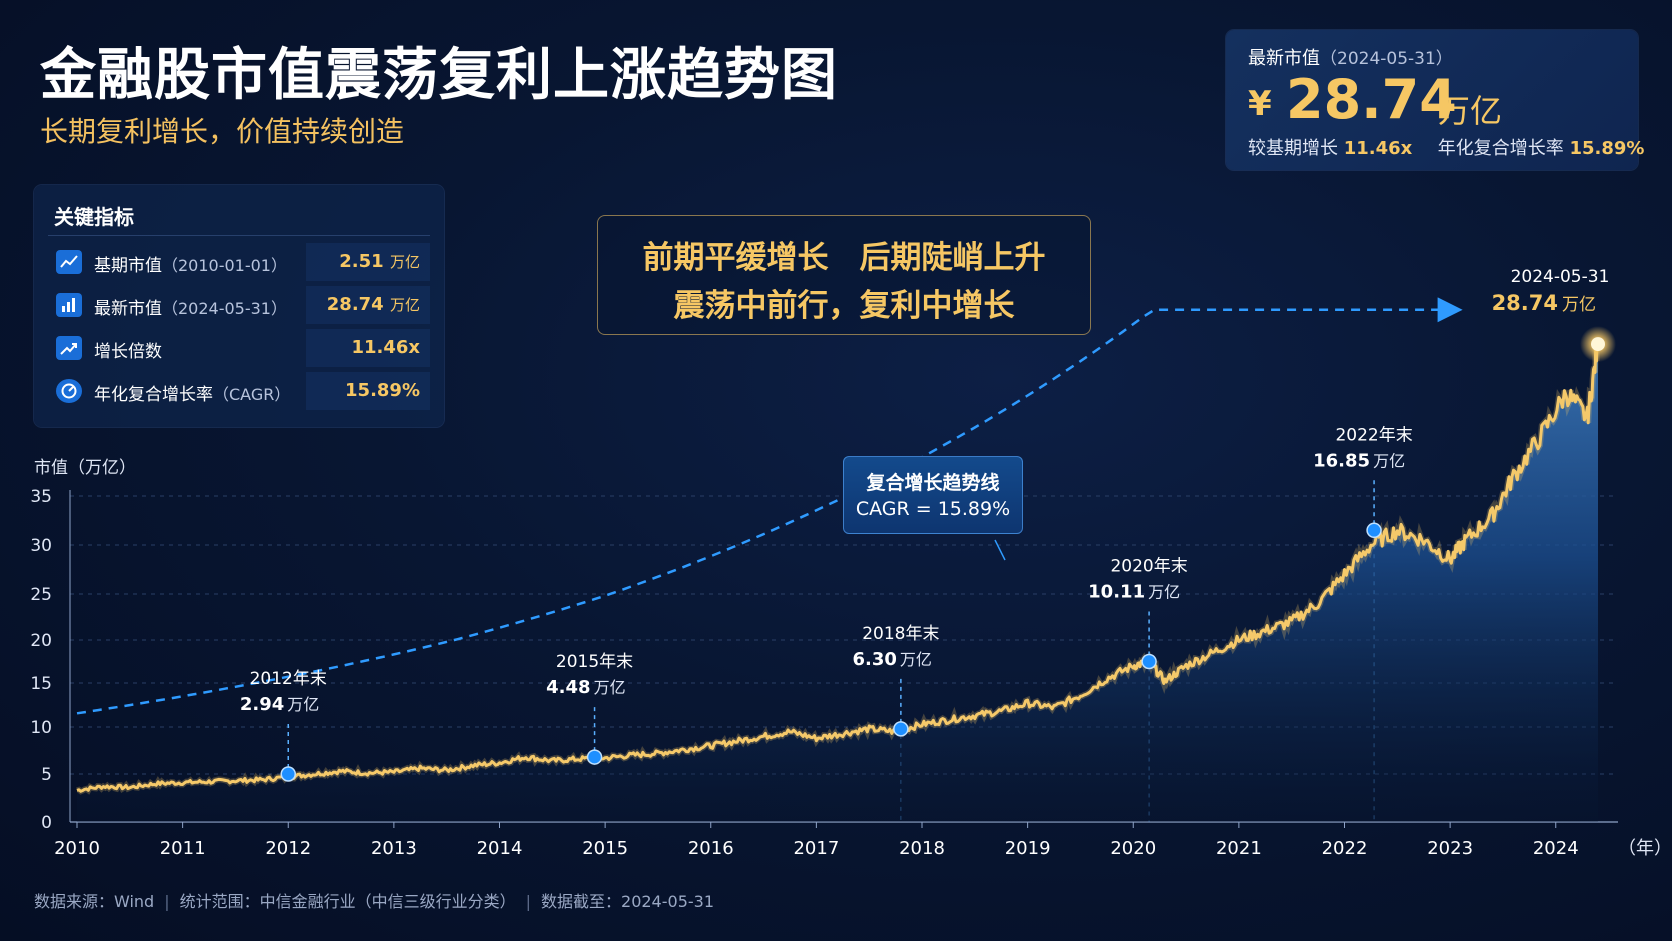  I want to click on cagr-value: 15.89%, so click(1607, 148).